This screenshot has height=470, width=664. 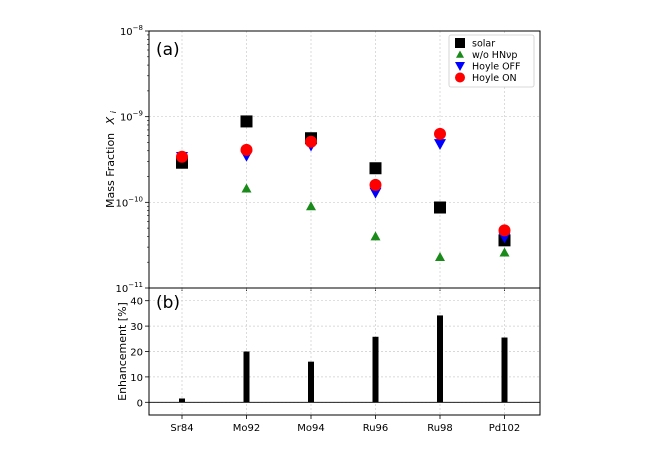 I want to click on x-tick-label: Pd102, so click(x=504, y=428).